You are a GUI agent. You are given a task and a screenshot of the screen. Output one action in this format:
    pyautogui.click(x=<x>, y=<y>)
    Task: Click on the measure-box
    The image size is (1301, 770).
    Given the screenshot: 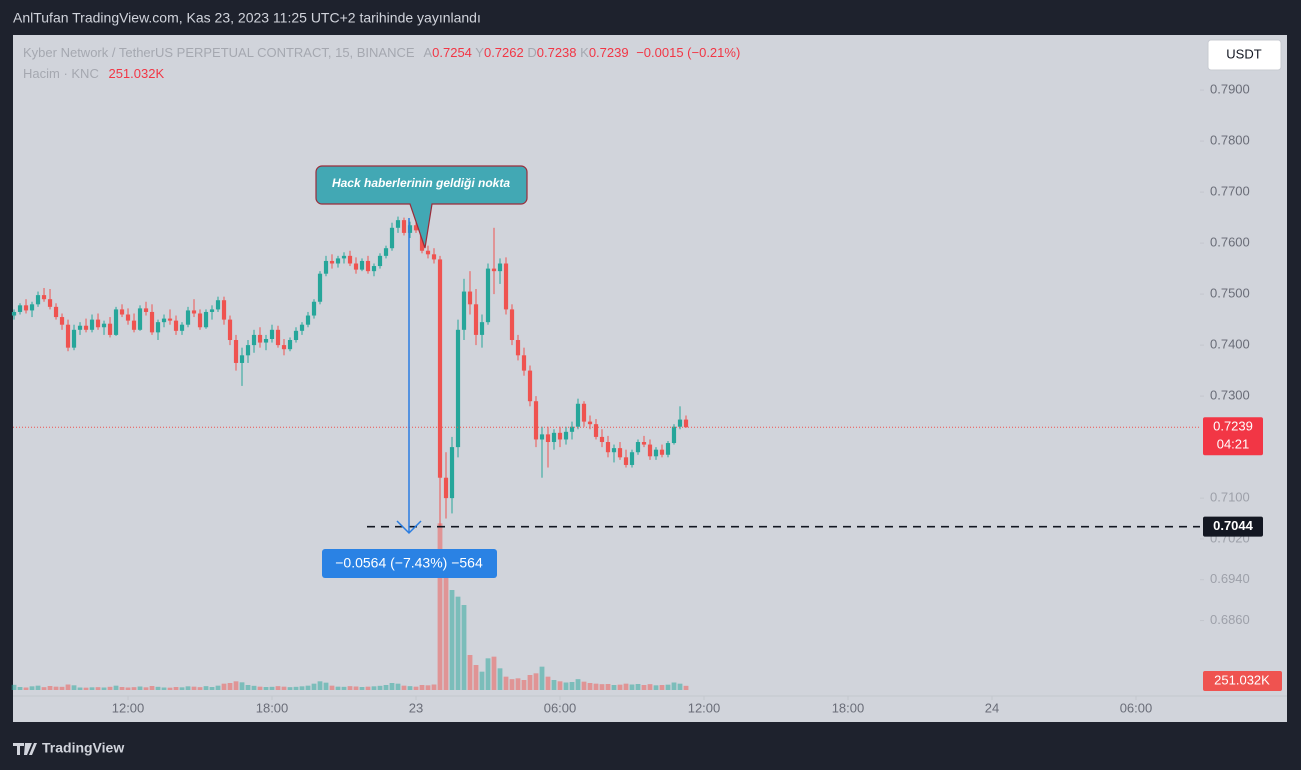 What is the action you would take?
    pyautogui.click(x=409, y=563)
    